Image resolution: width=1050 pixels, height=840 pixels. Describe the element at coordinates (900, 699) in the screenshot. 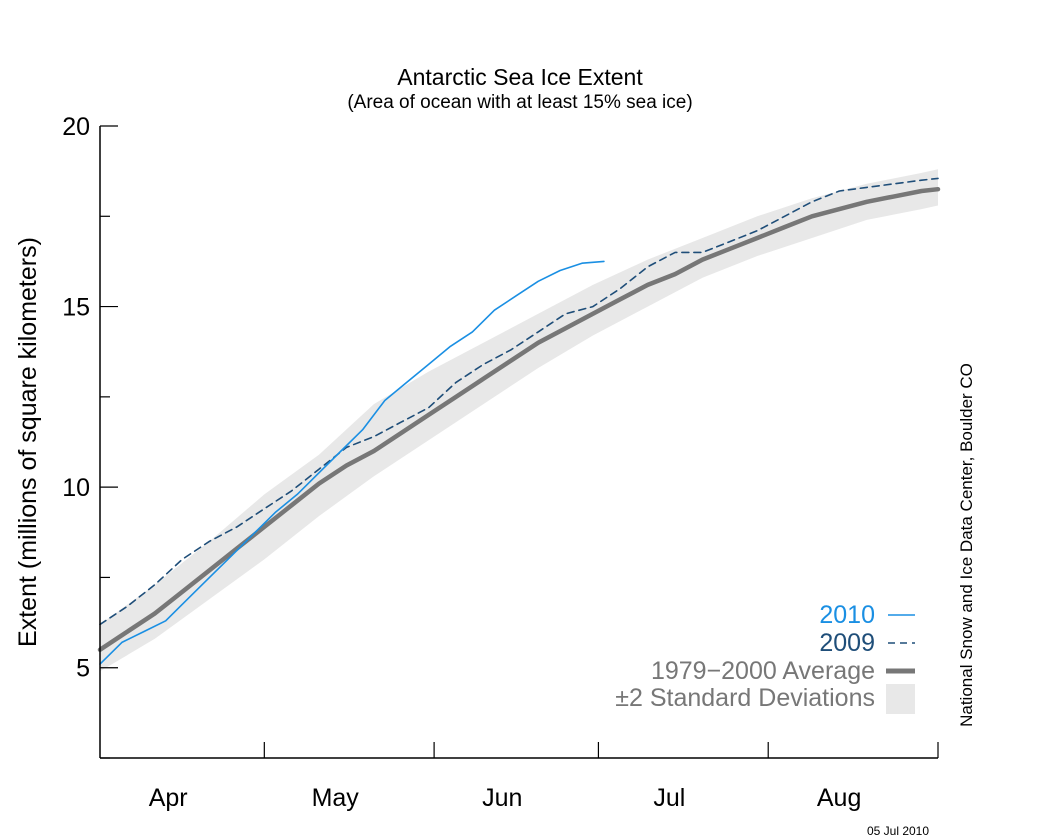

I see `legend-swatch-band` at that location.